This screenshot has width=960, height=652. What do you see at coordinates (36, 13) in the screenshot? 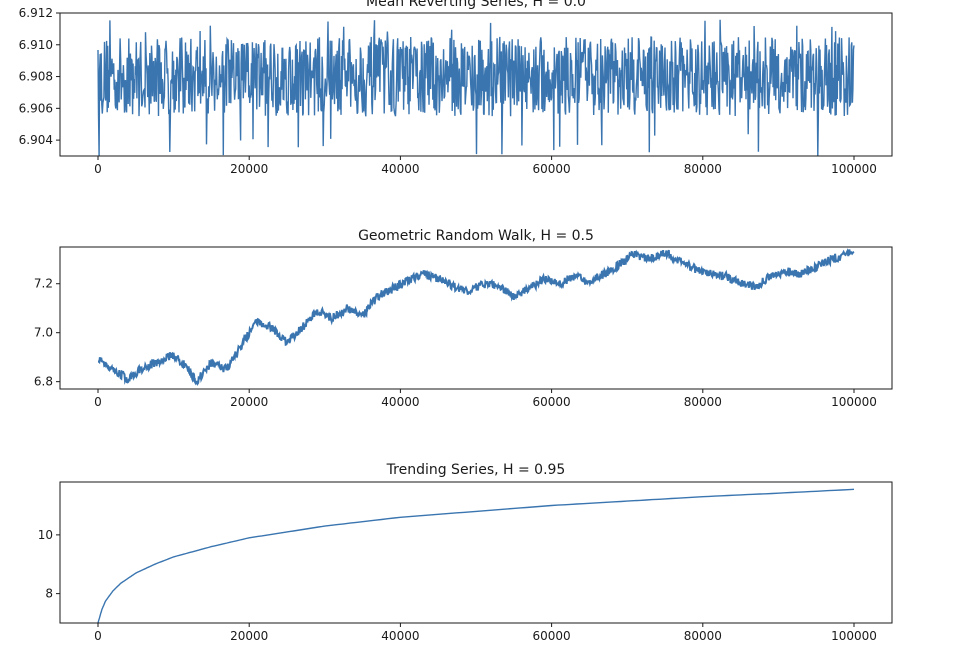
I see `y-tick-label: 6.912` at bounding box center [36, 13].